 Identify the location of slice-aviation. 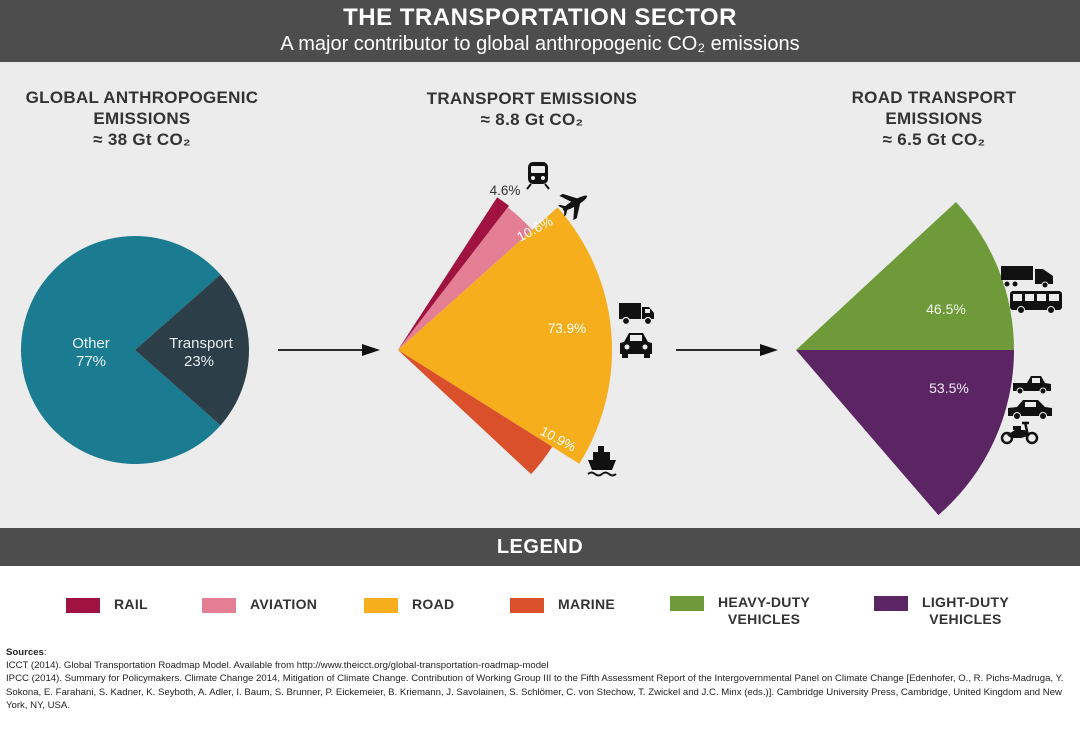
(465, 278).